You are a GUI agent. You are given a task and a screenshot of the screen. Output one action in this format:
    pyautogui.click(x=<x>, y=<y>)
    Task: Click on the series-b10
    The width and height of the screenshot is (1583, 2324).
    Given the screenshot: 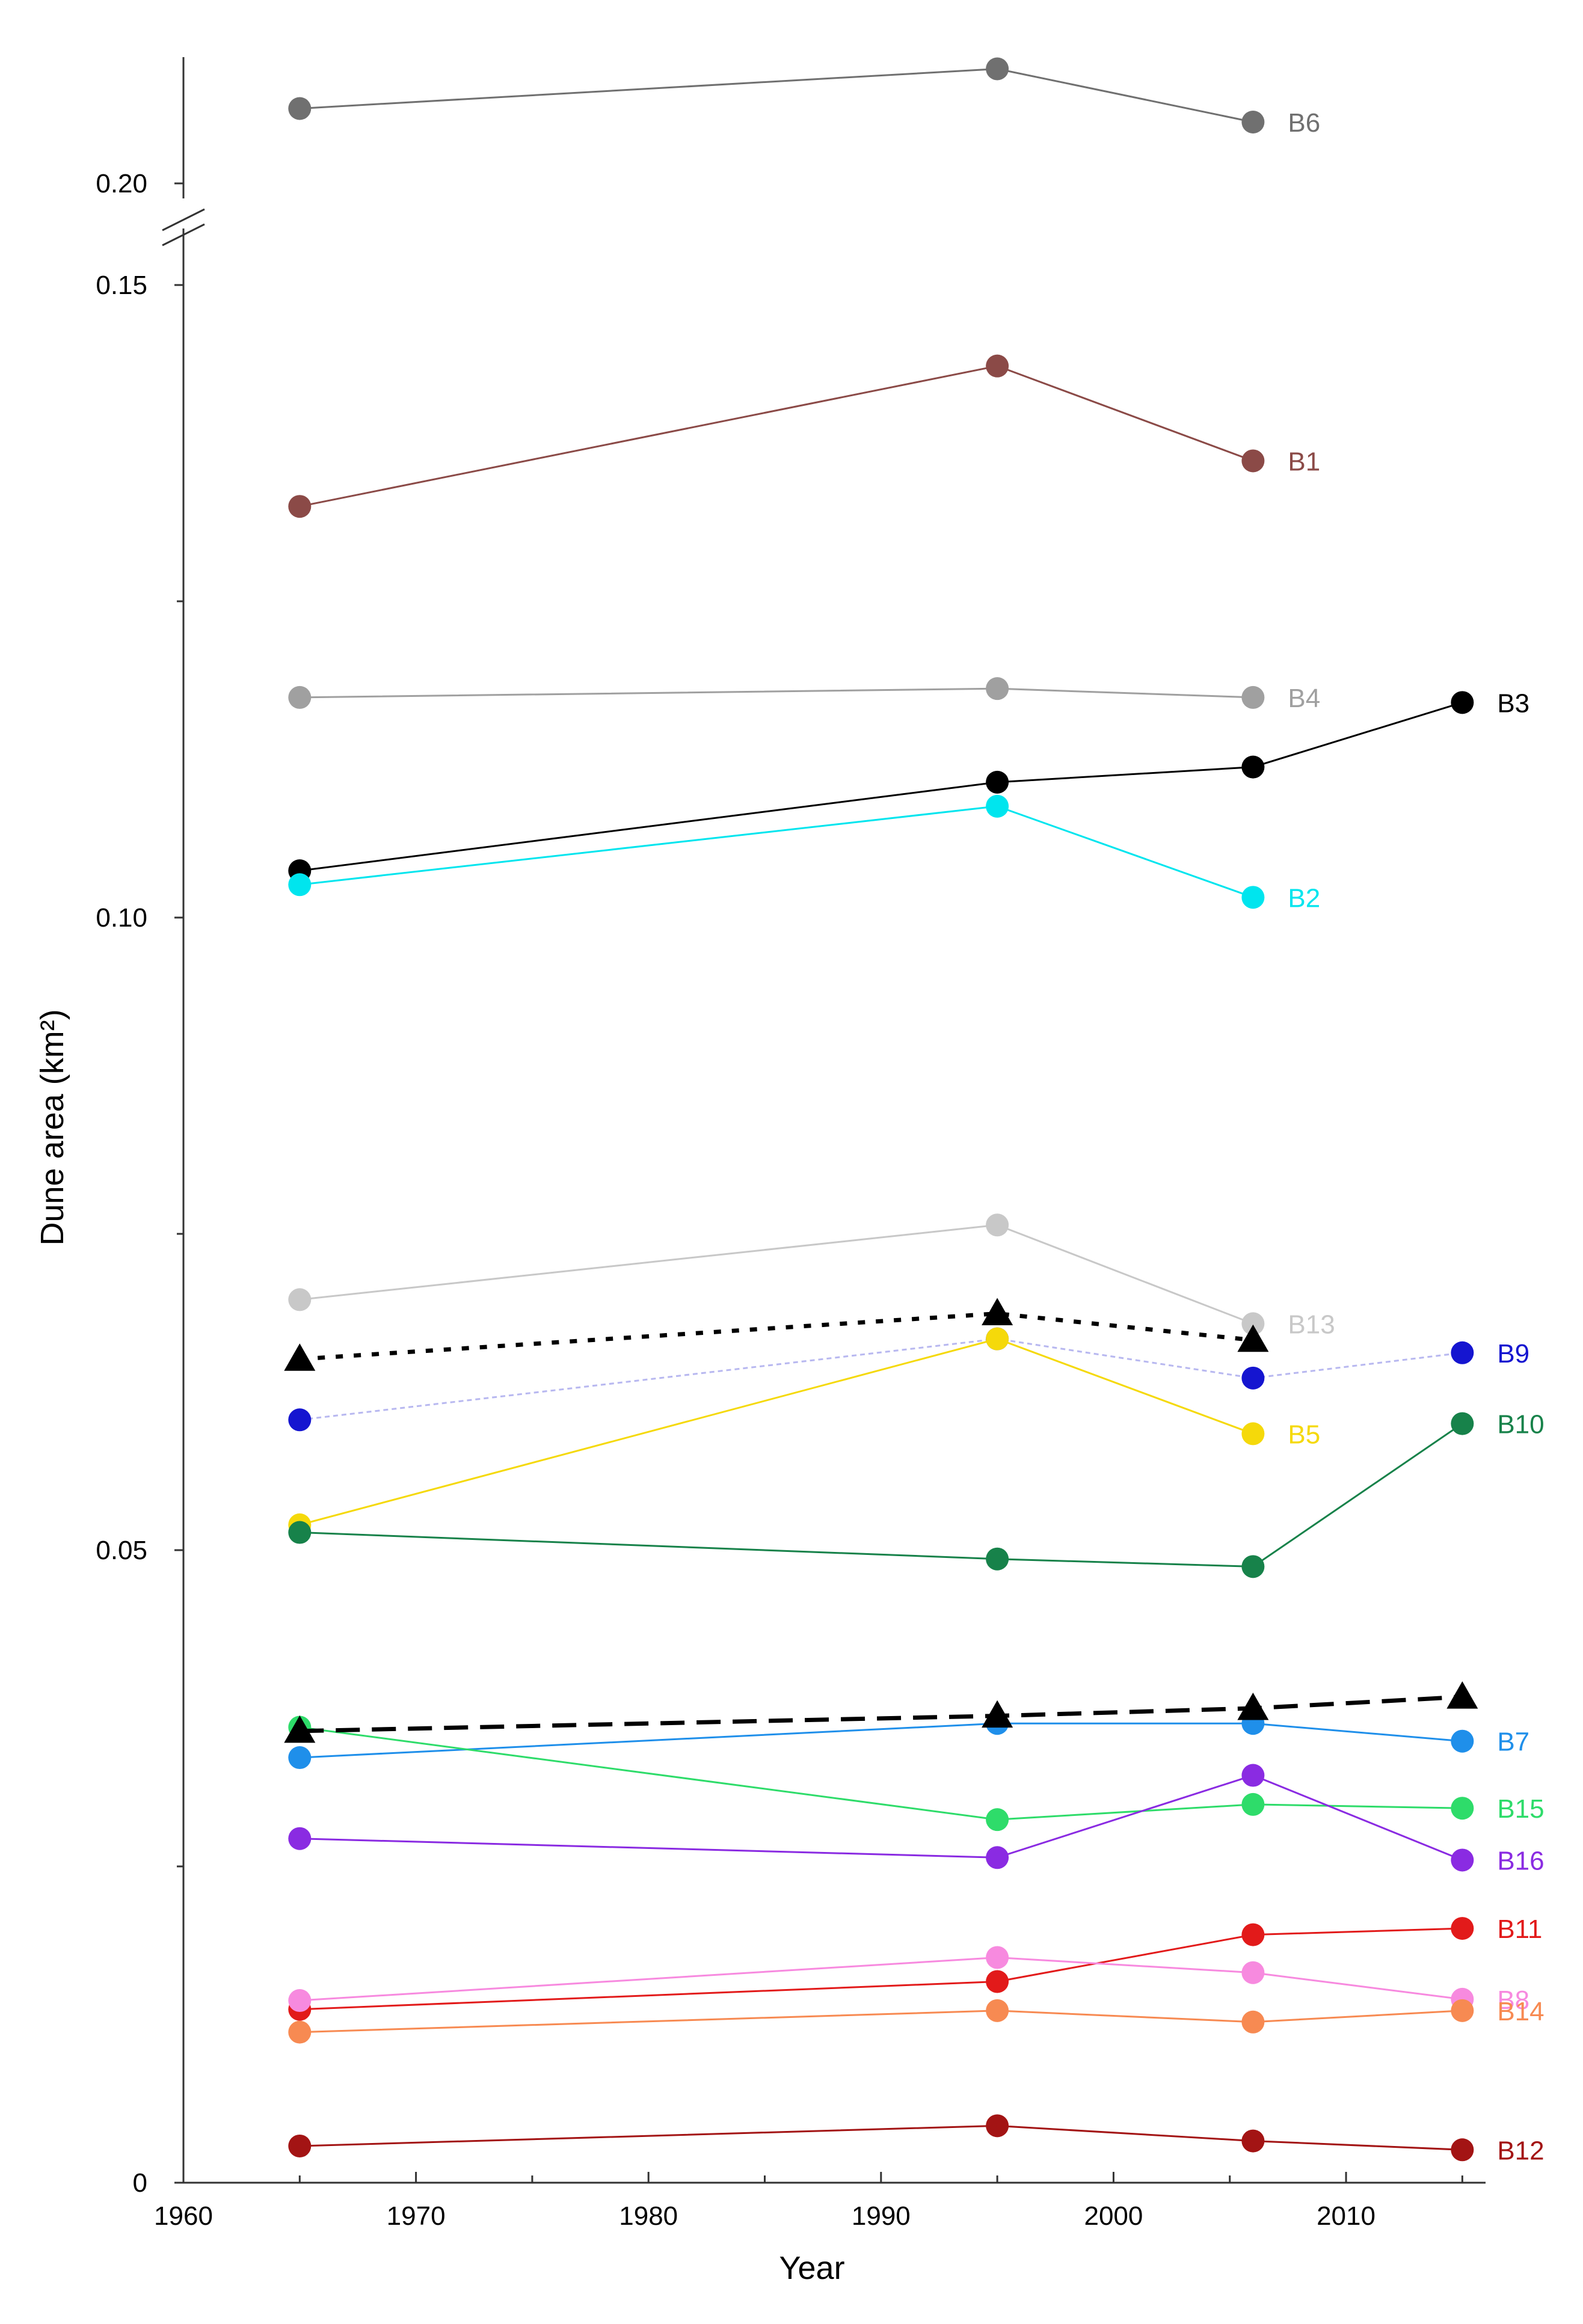 What is the action you would take?
    pyautogui.click(x=881, y=1495)
    